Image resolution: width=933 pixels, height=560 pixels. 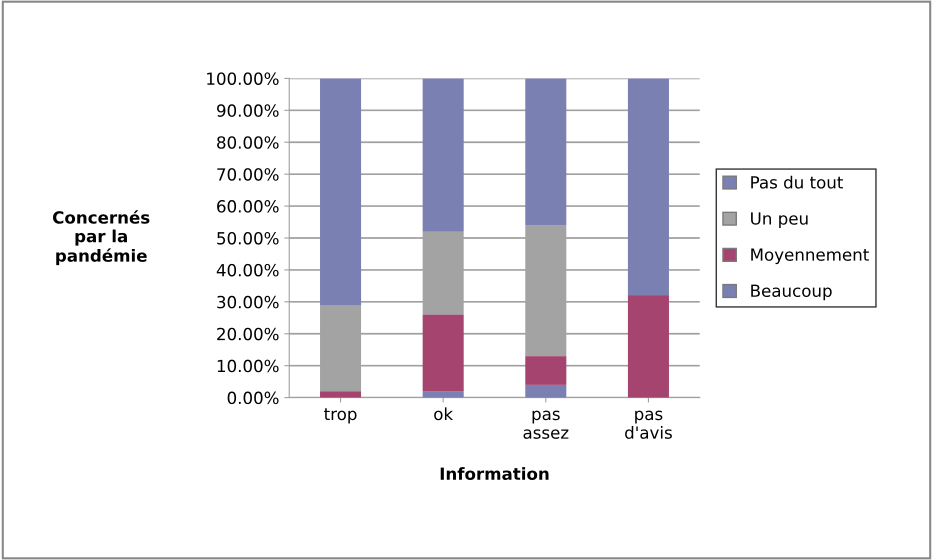 I want to click on x-tick-label: ok, so click(x=444, y=413).